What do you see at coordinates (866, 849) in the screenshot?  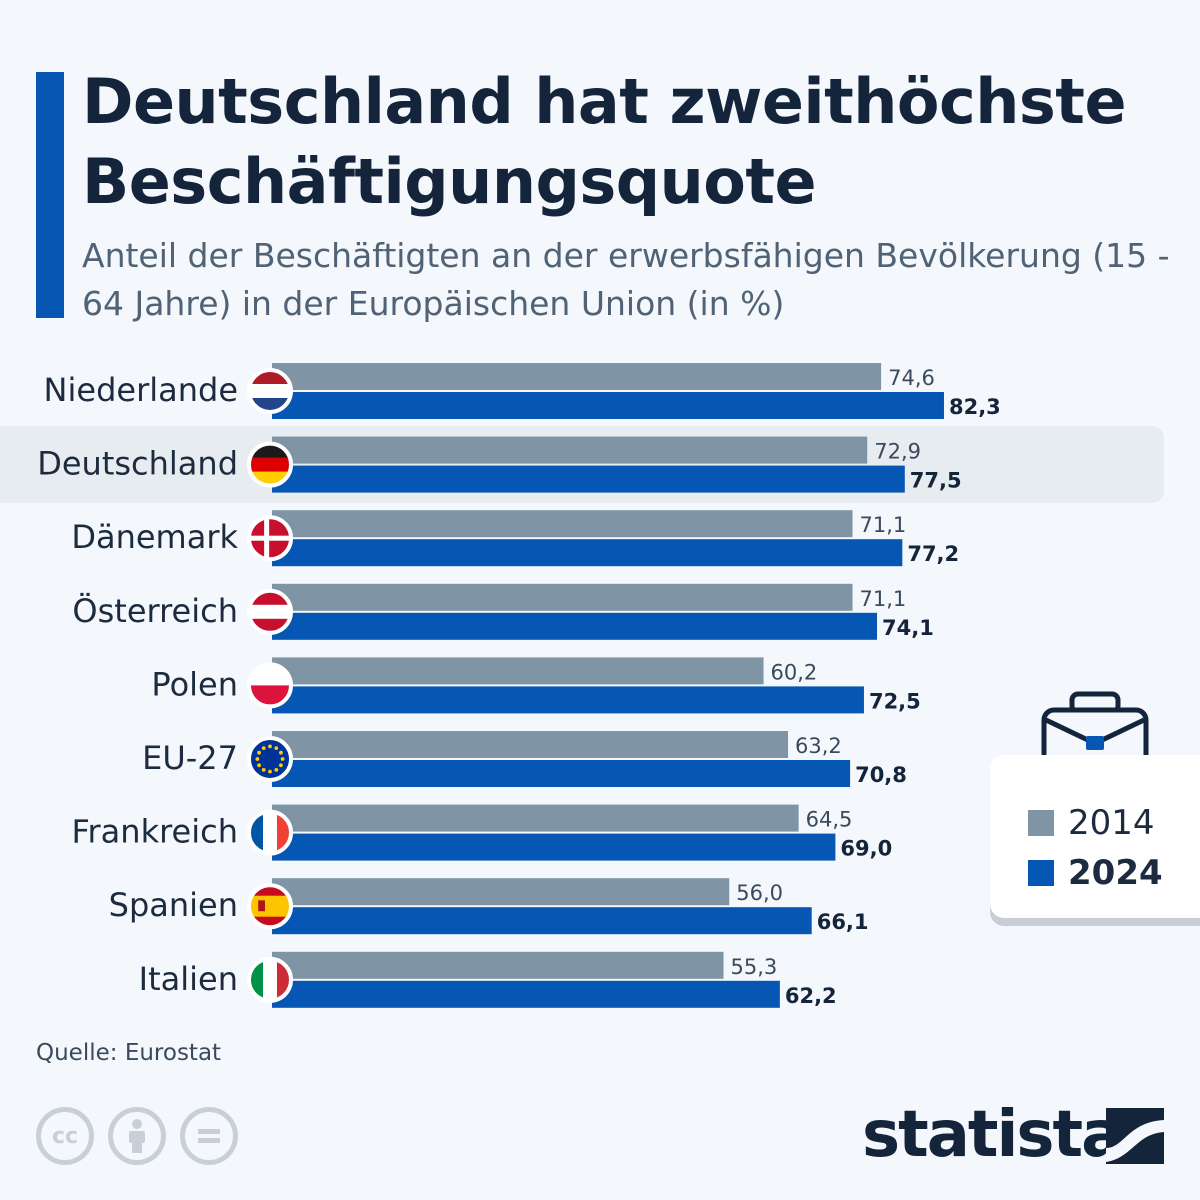 I see `data-label-2024: 69,0` at bounding box center [866, 849].